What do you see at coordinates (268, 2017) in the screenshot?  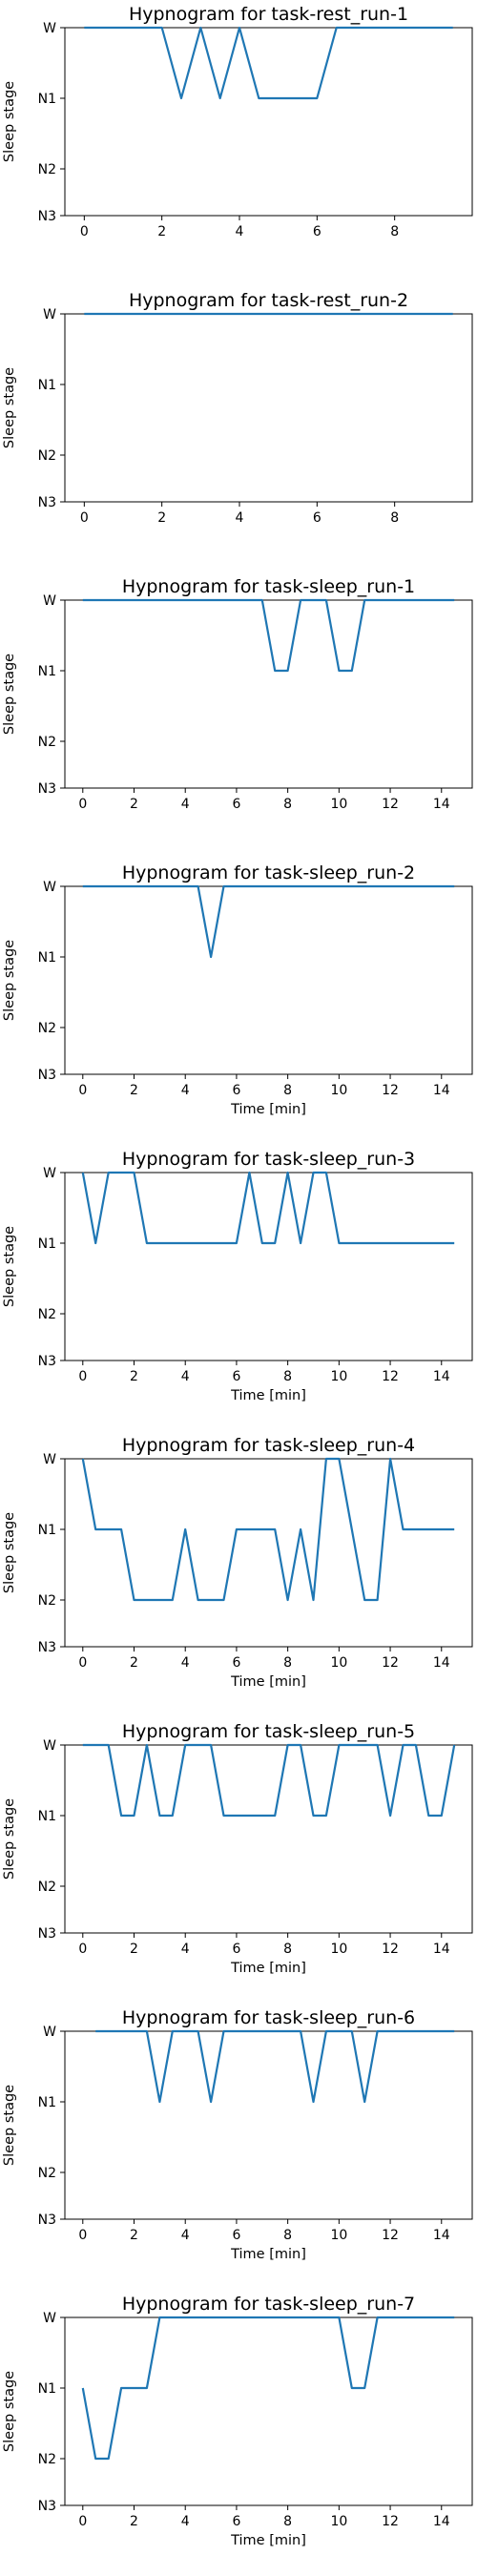 I see `chart-title: Hypnogram for task-sleep_run-6` at bounding box center [268, 2017].